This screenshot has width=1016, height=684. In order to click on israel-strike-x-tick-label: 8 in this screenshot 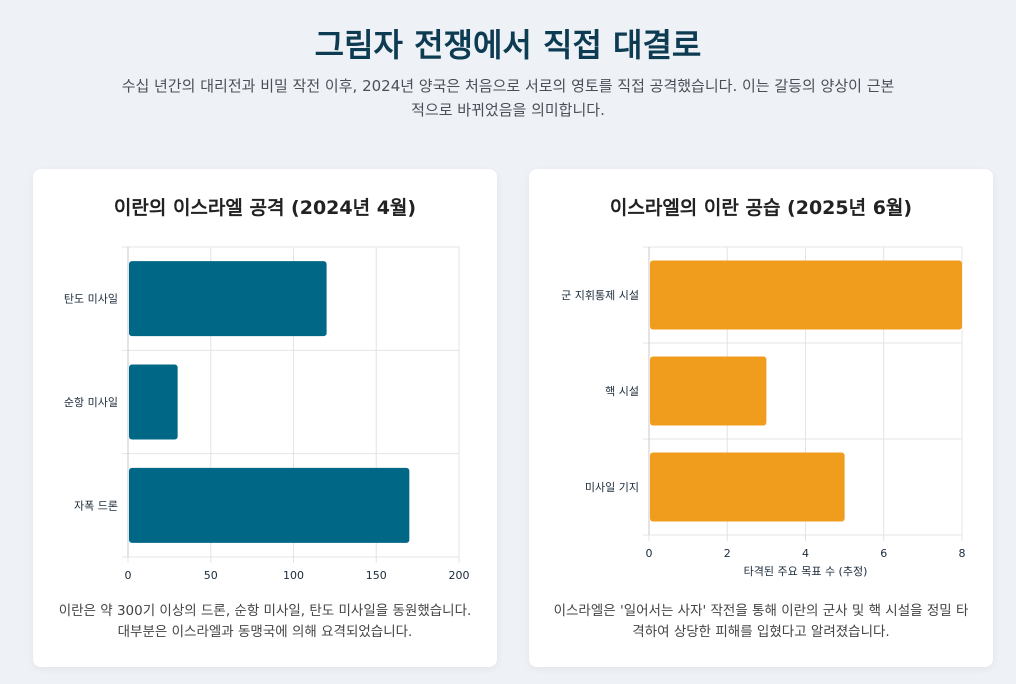, I will do `click(962, 553)`.